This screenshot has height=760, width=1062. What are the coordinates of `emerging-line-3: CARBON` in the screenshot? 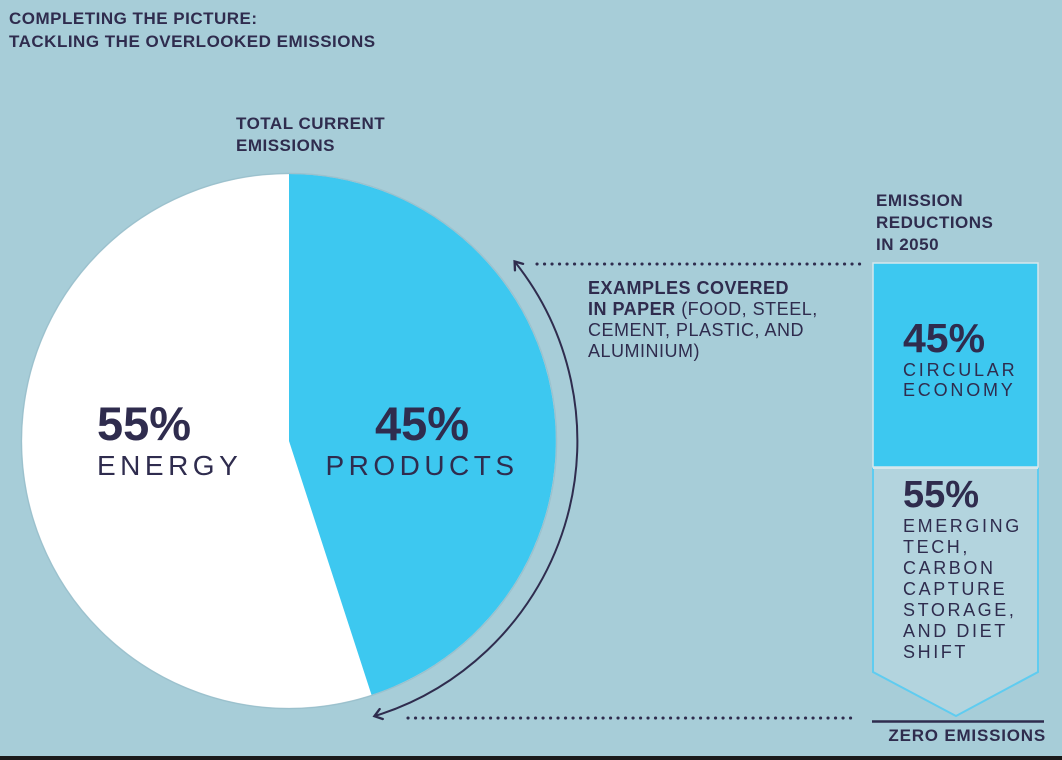 It's located at (949, 568).